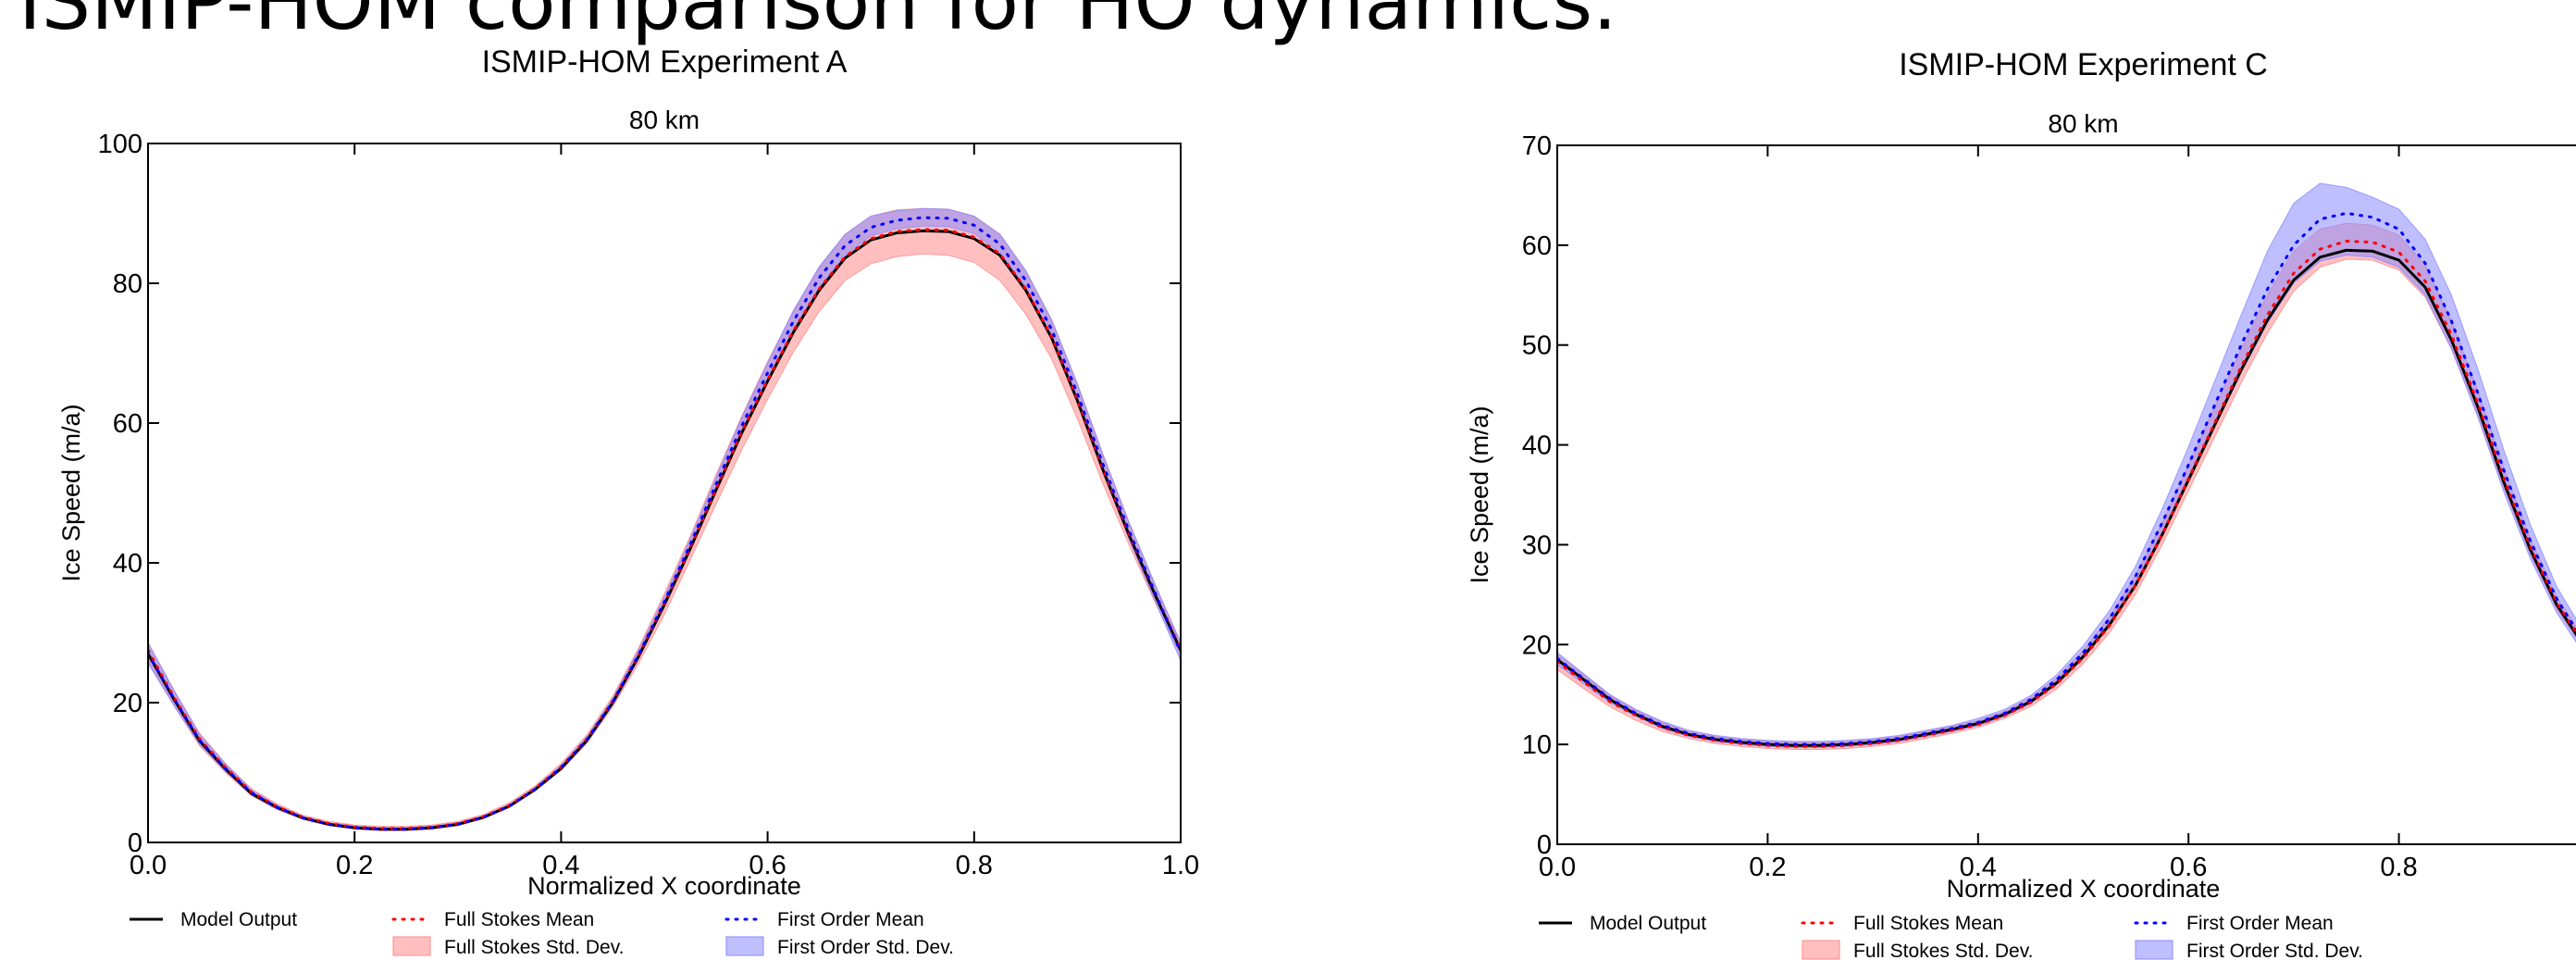  I want to click on chart-title: ISMIP-HOM Experiment C, so click(2084, 64).